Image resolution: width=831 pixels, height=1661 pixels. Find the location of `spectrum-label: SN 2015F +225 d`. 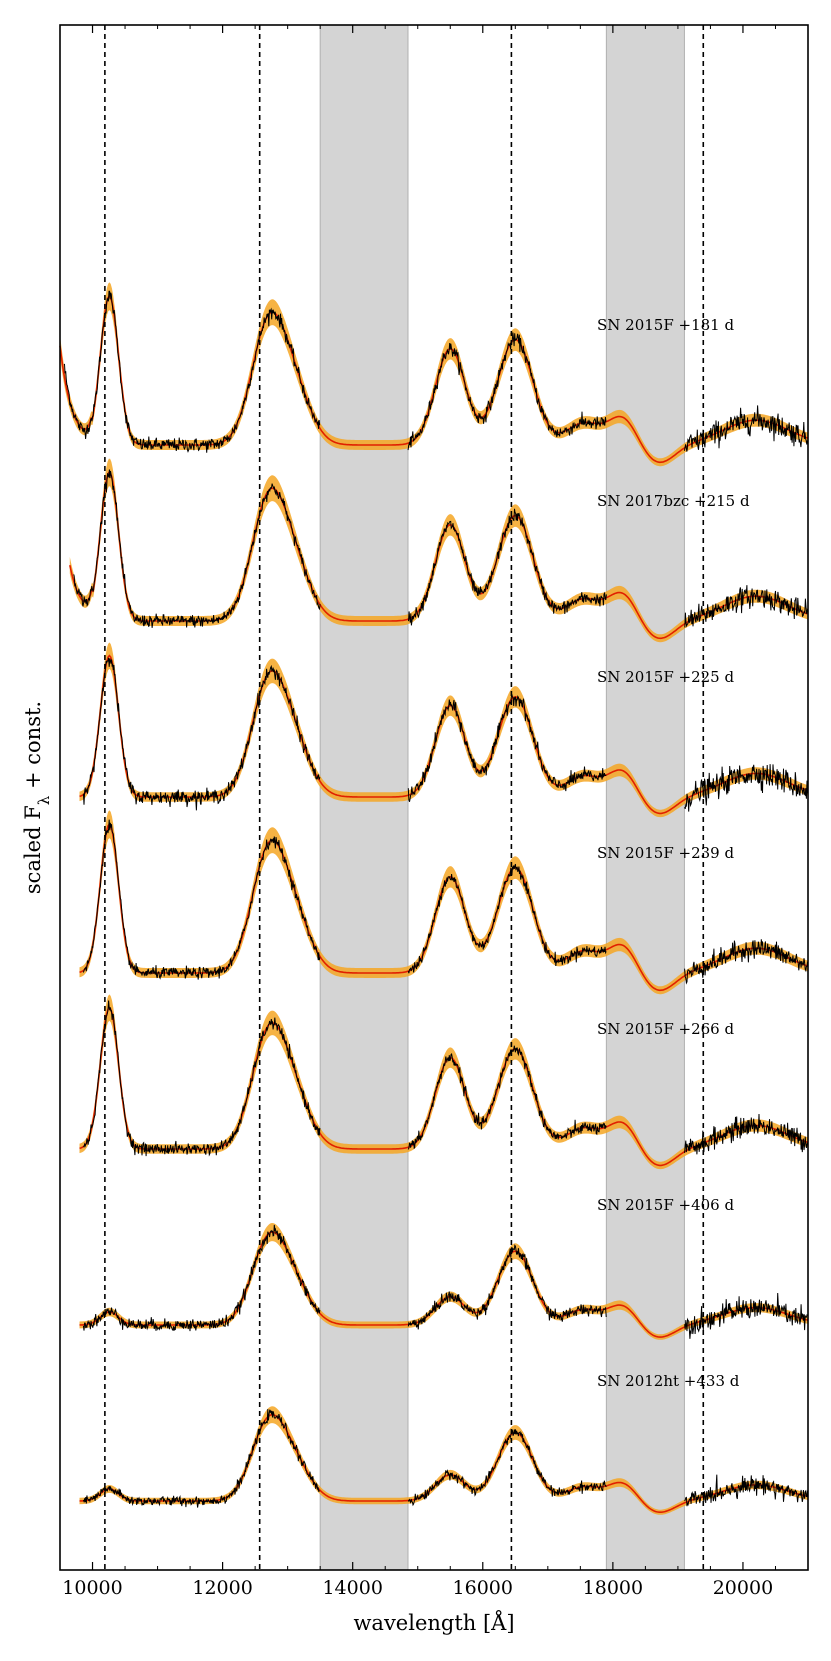

spectrum-label: SN 2015F +225 d is located at coordinates (665, 677).